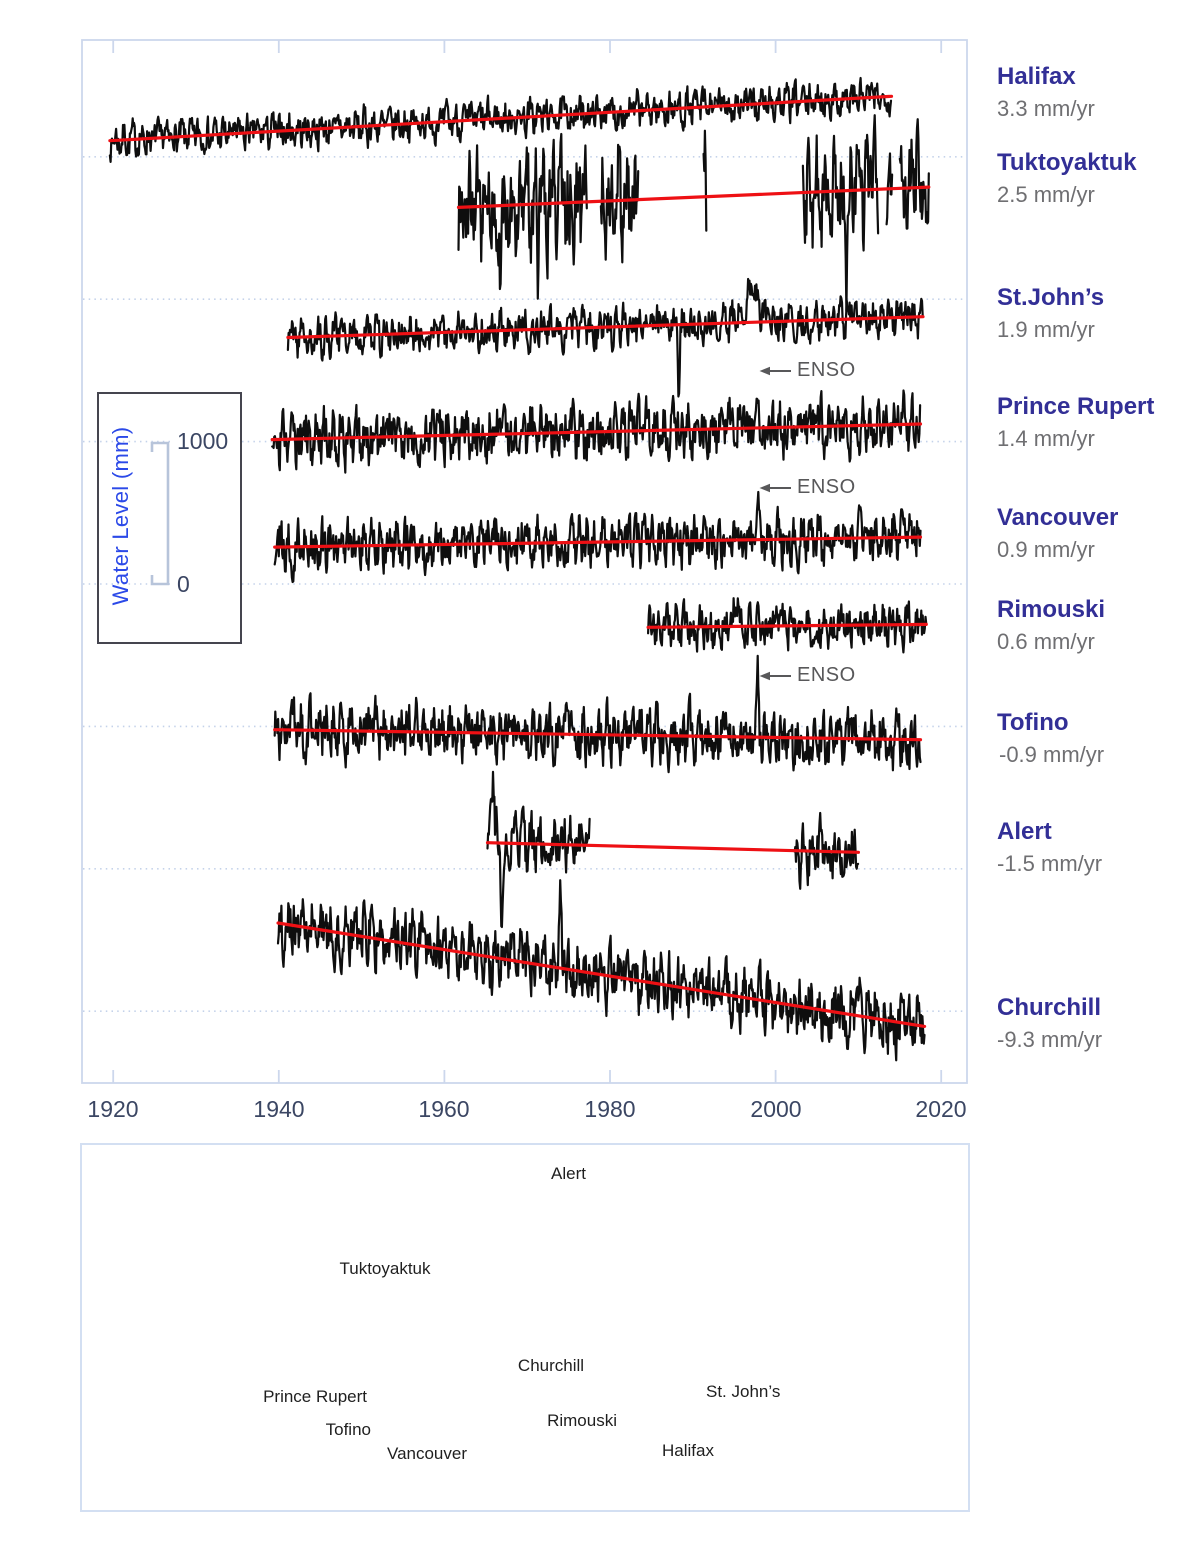  Describe the element at coordinates (203, 441) in the screenshot. I see `scale-top-value: 1000` at that location.